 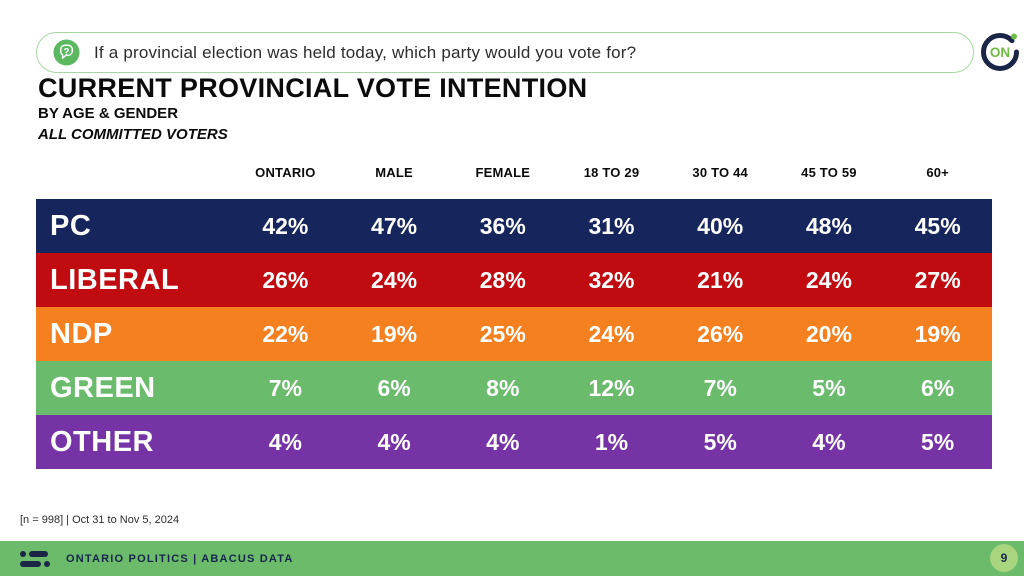 I want to click on table-row-pc: PC 42% 47% 36% 31% 40% 48% 45%, so click(x=514, y=226).